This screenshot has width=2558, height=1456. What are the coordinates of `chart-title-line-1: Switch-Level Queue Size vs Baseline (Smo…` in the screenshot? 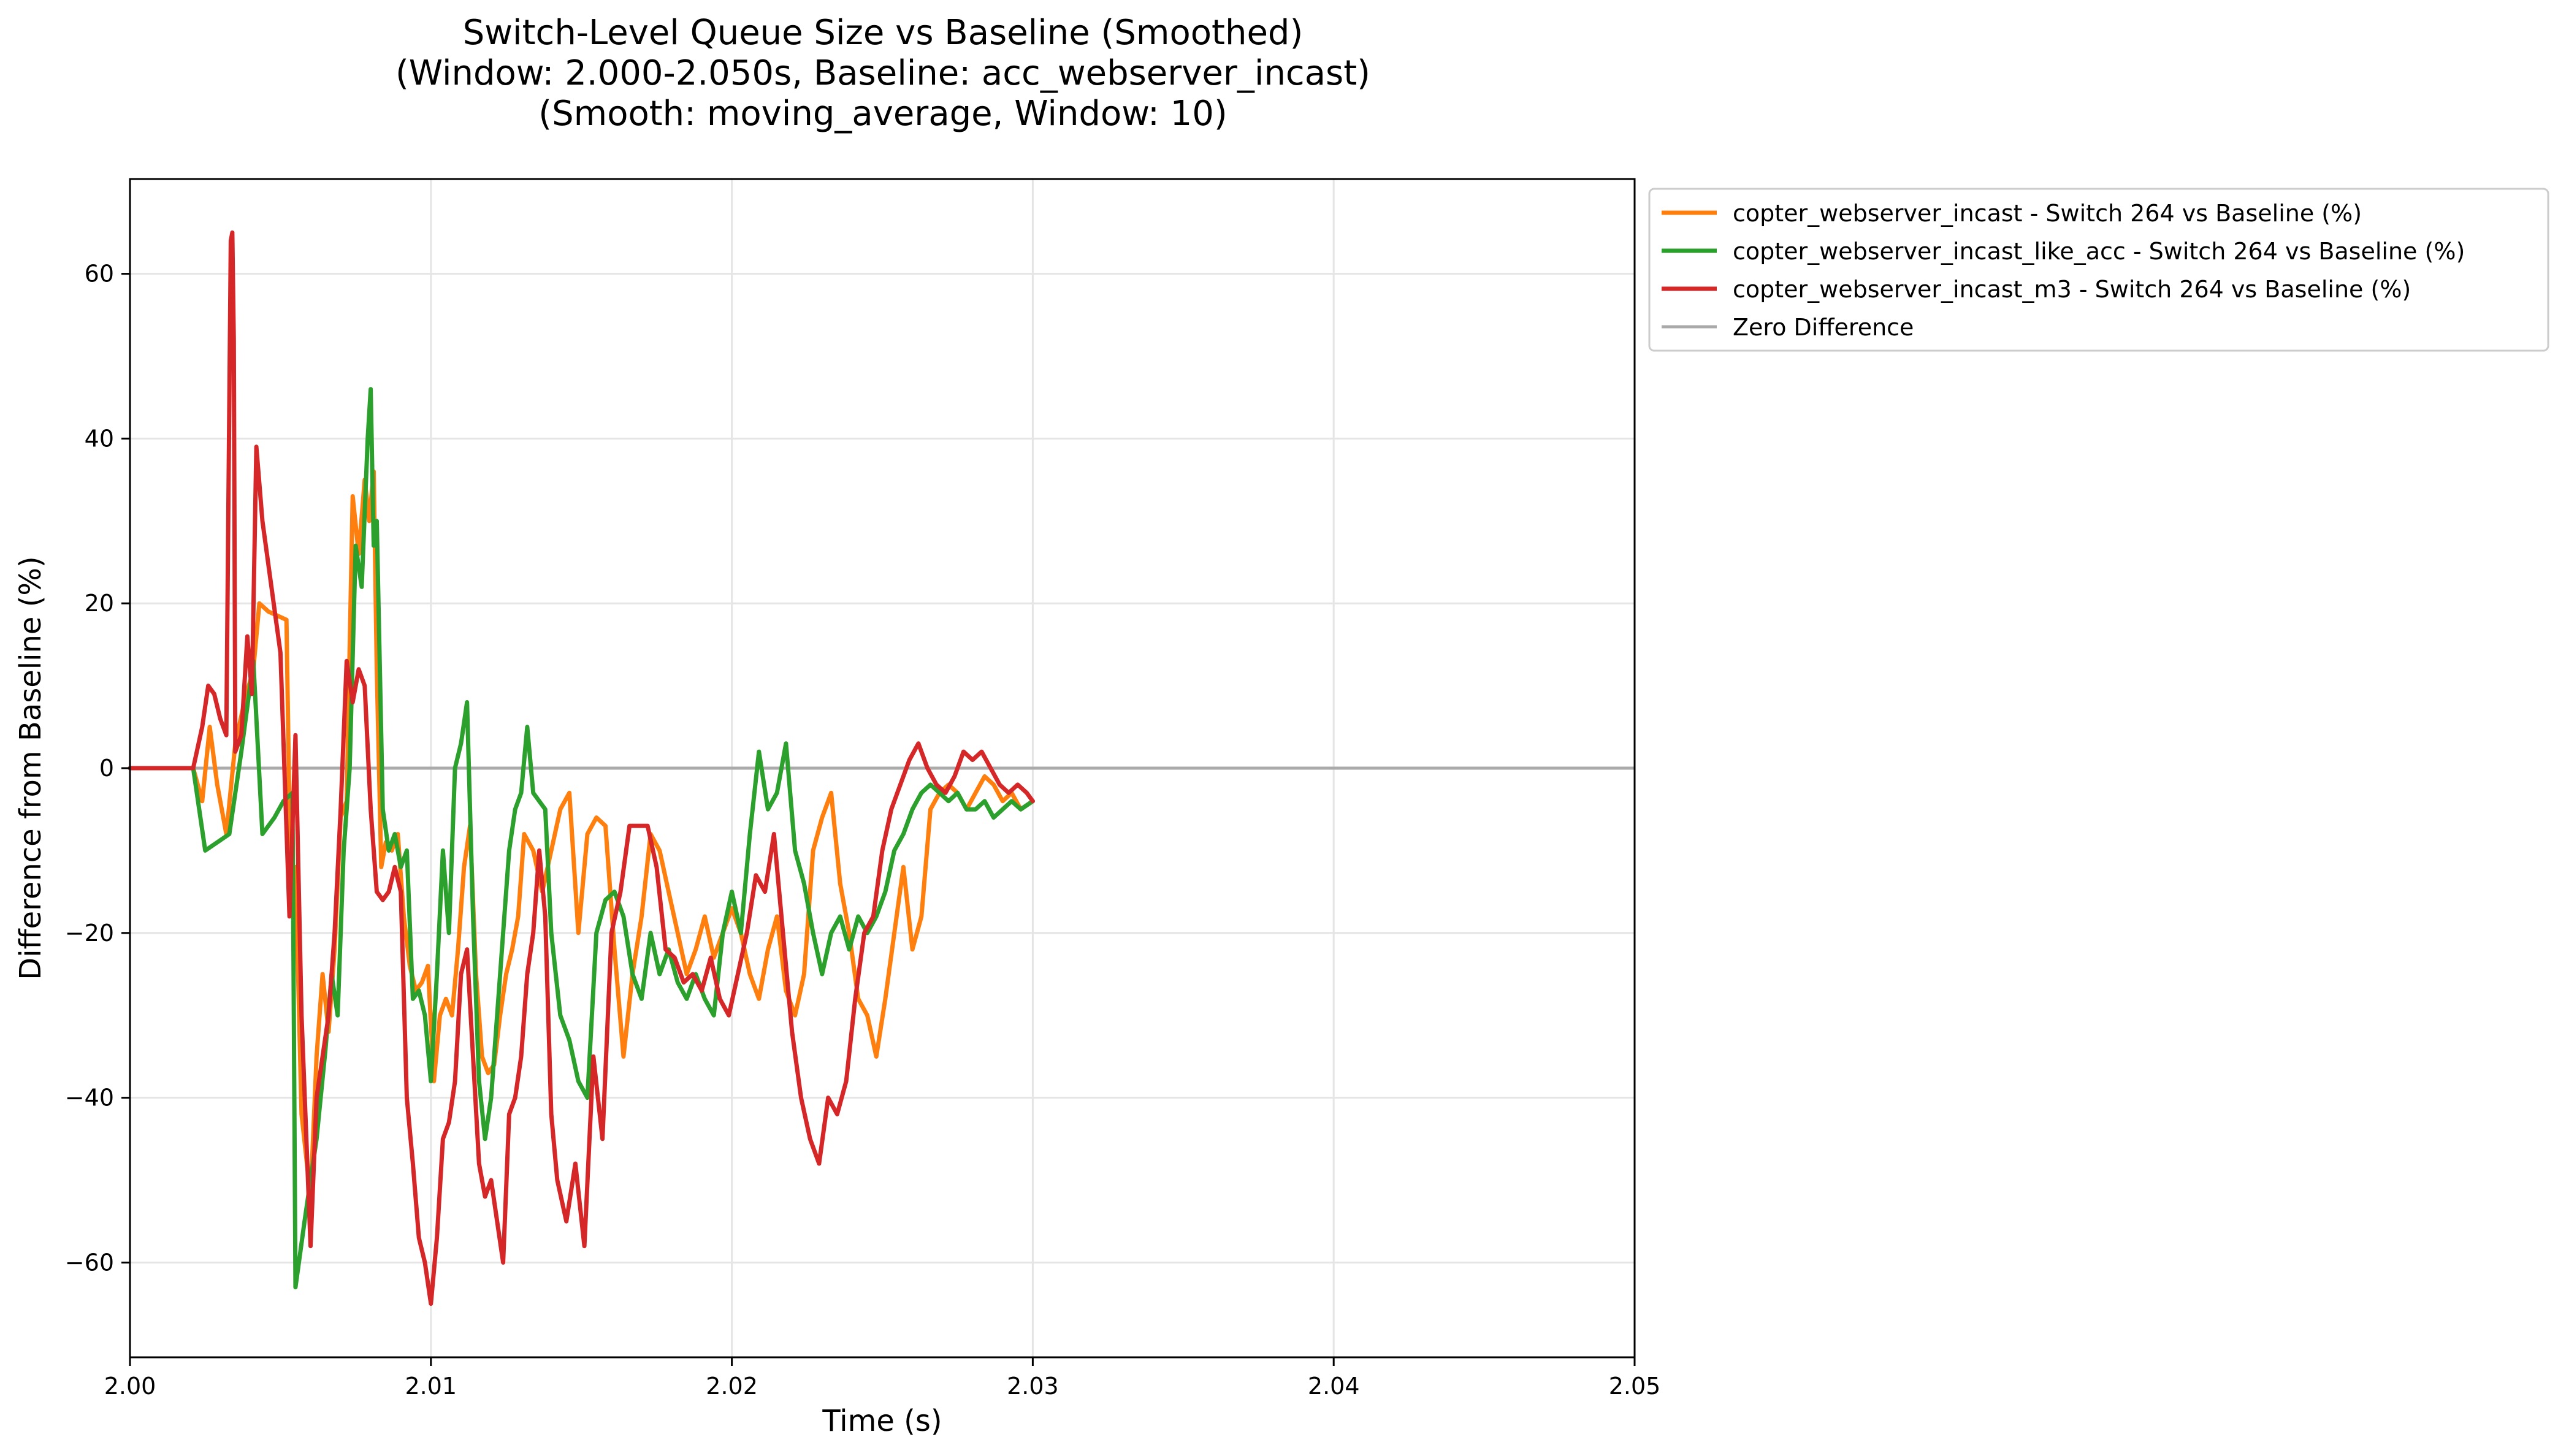 It's located at (883, 33).